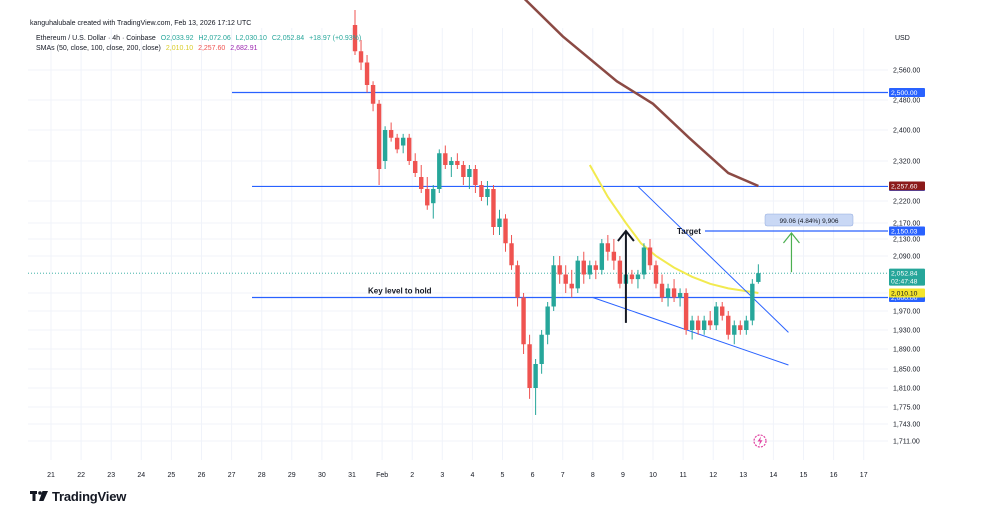 The width and height of the screenshot is (983, 509). I want to click on sma50-tag: 2,010.10, so click(904, 293).